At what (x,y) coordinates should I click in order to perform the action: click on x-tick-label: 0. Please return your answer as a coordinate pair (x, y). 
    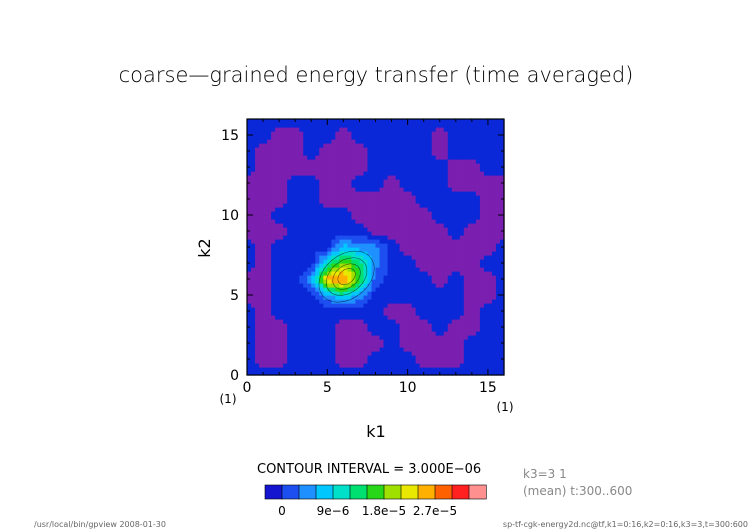
    Looking at the image, I should click on (247, 388).